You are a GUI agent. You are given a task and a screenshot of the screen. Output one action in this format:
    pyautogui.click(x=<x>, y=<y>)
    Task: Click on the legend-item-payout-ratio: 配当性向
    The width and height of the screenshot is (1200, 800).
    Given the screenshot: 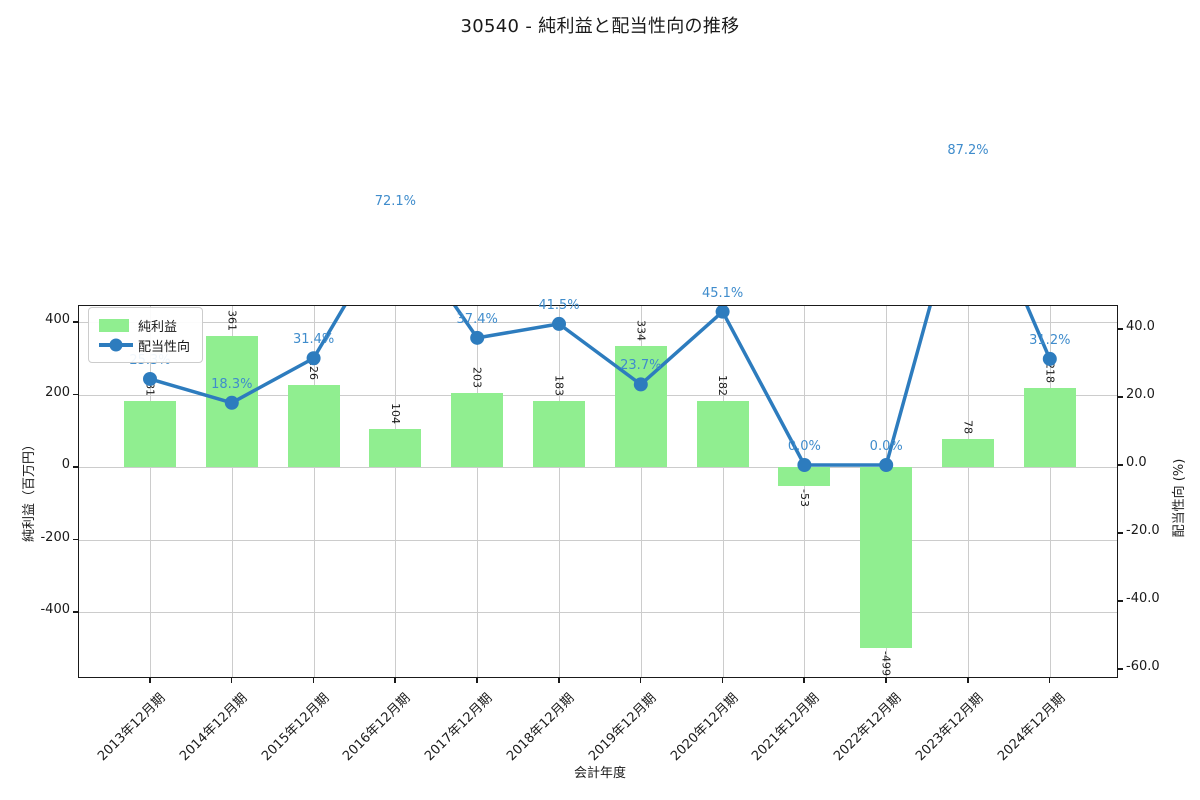 What is the action you would take?
    pyautogui.click(x=144, y=345)
    